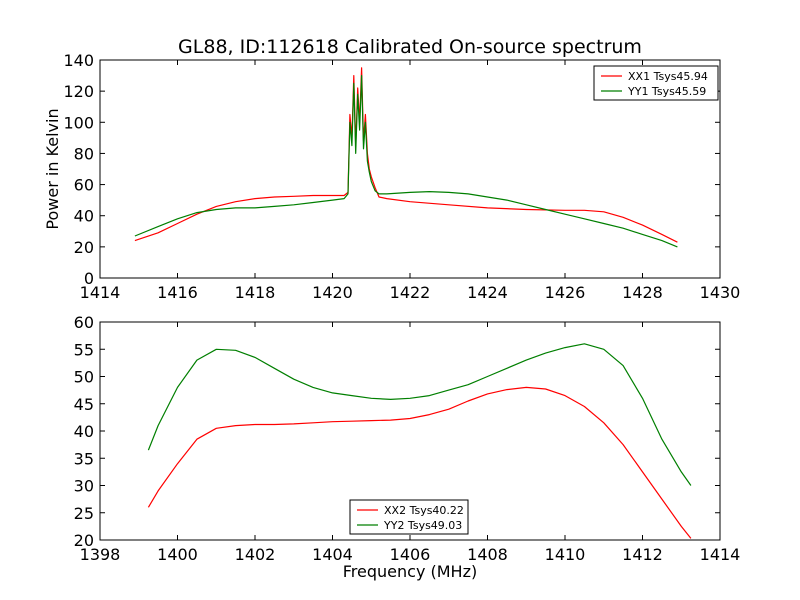 This screenshot has height=600, width=800. Describe the element at coordinates (487, 292) in the screenshot. I see `x-tick-label: 1424` at that location.